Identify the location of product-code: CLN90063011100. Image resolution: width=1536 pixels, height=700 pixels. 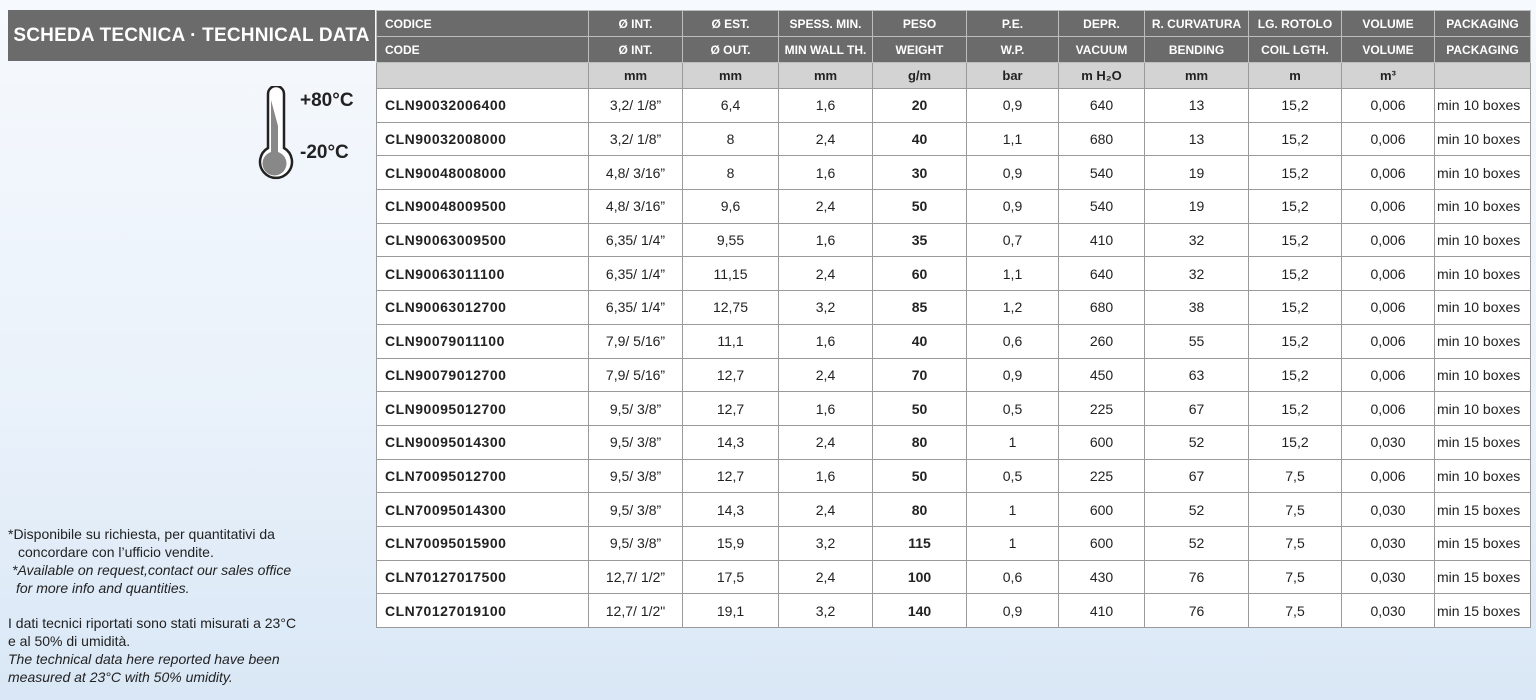
(482, 274).